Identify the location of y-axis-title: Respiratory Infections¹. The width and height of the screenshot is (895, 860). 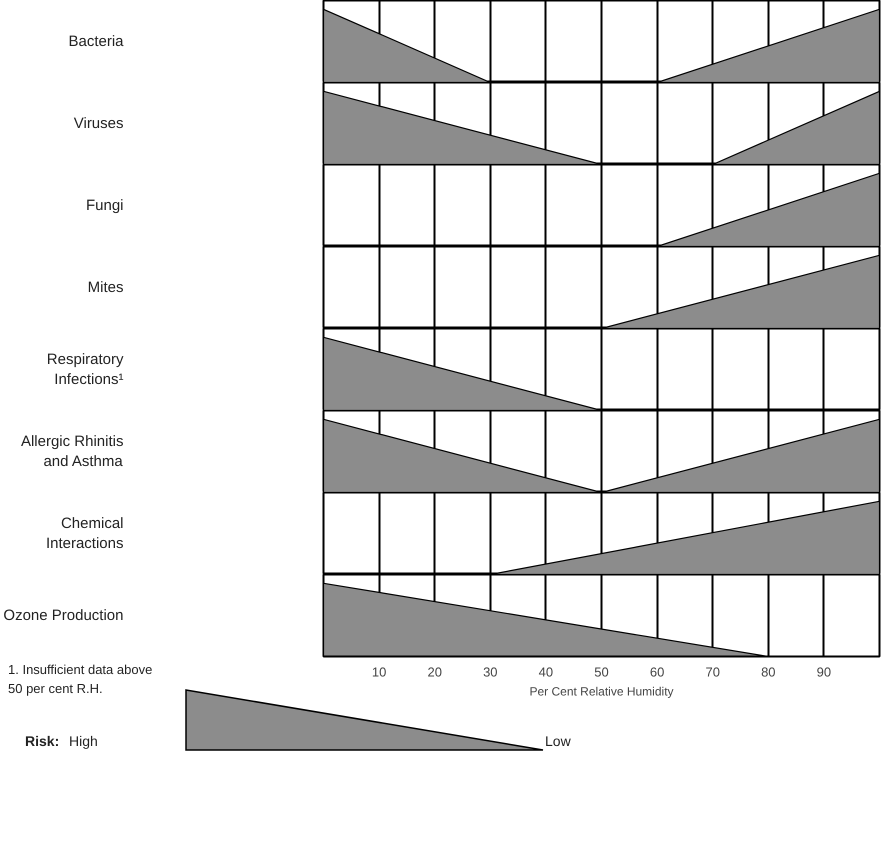
(85, 369).